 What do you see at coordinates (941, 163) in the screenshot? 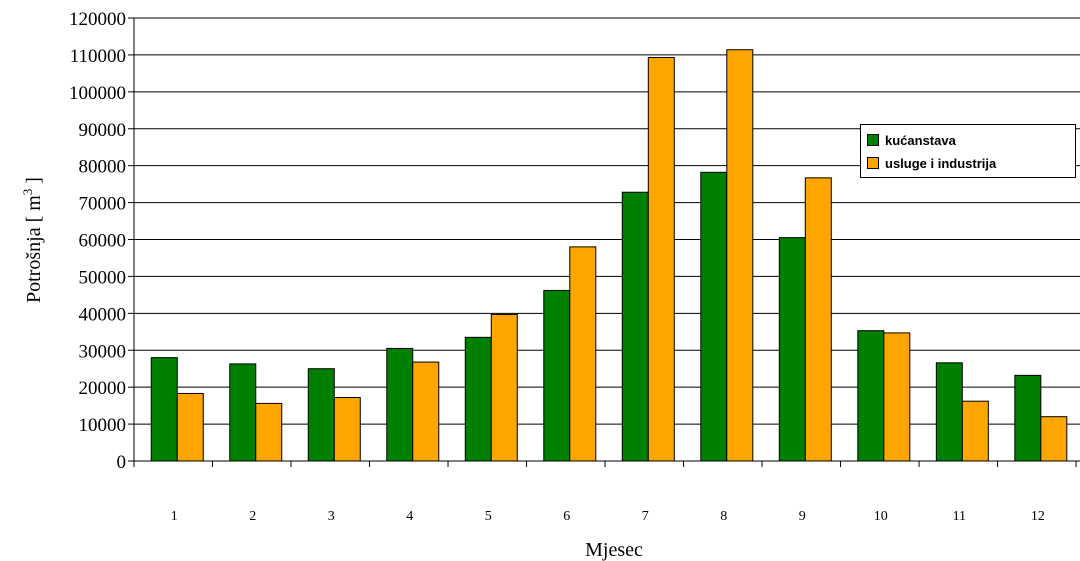
I see `legend-label-usluge: usluge i industrija` at bounding box center [941, 163].